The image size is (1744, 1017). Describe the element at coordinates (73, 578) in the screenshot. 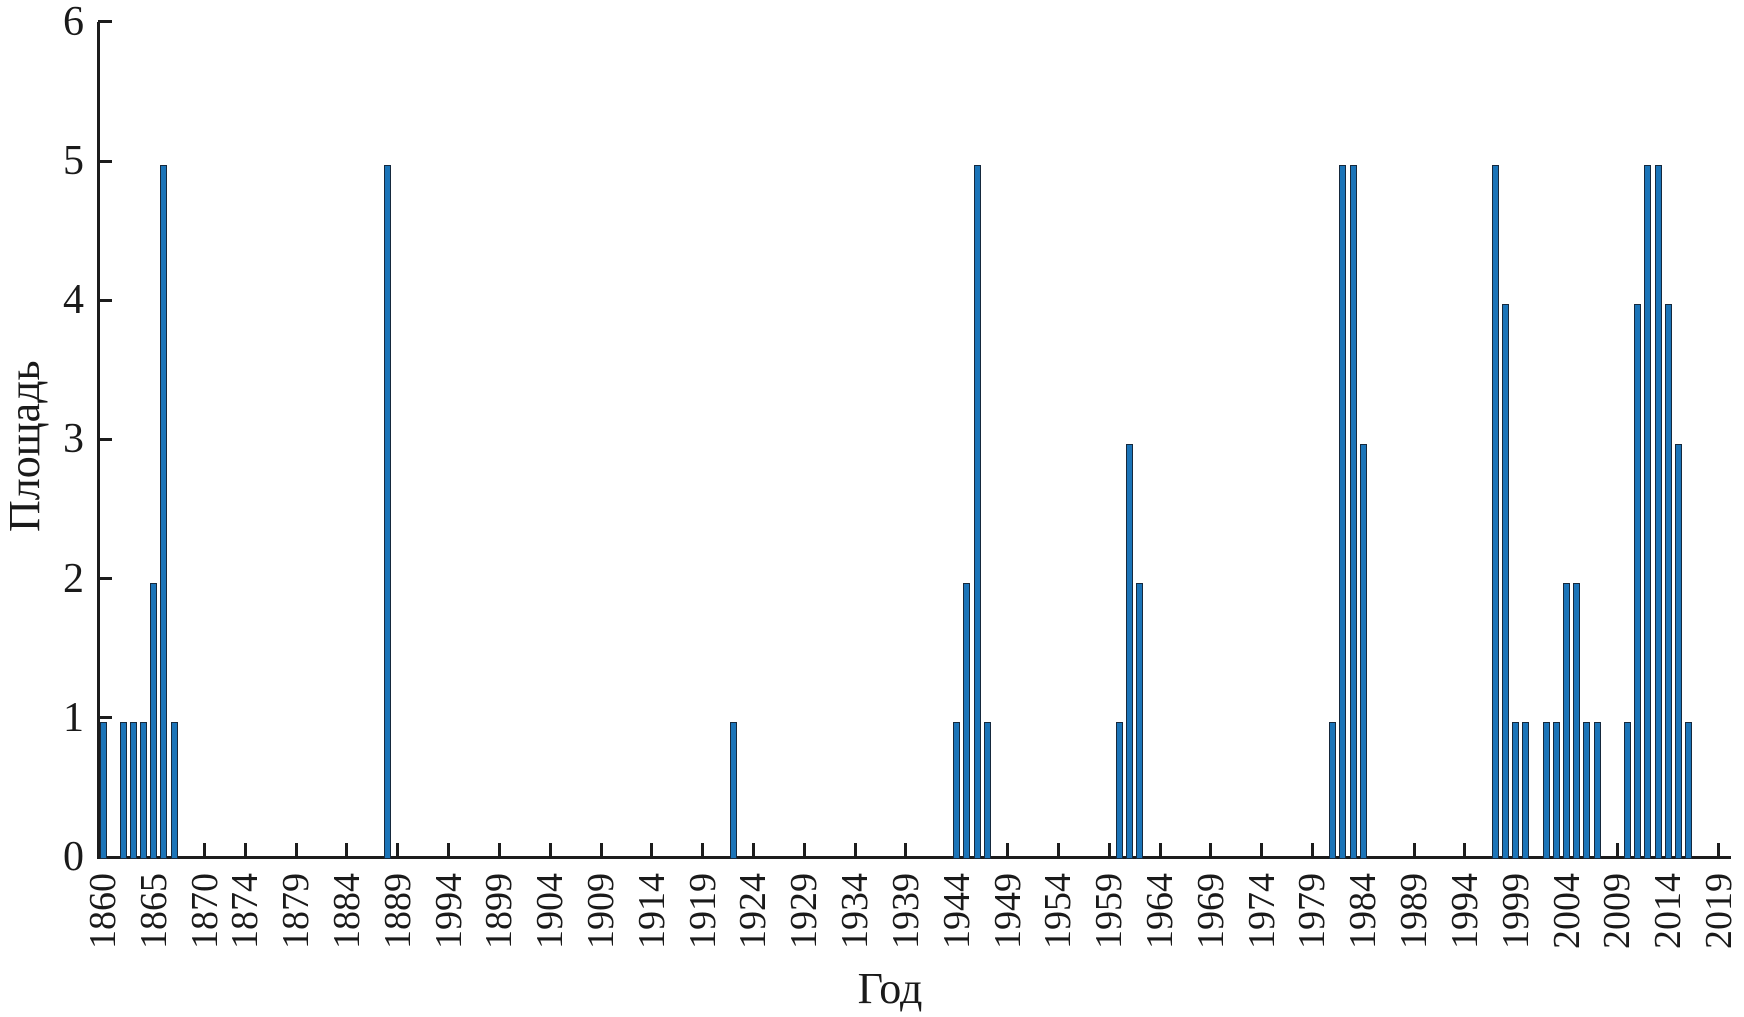

I see `y-tick-label: 2` at that location.